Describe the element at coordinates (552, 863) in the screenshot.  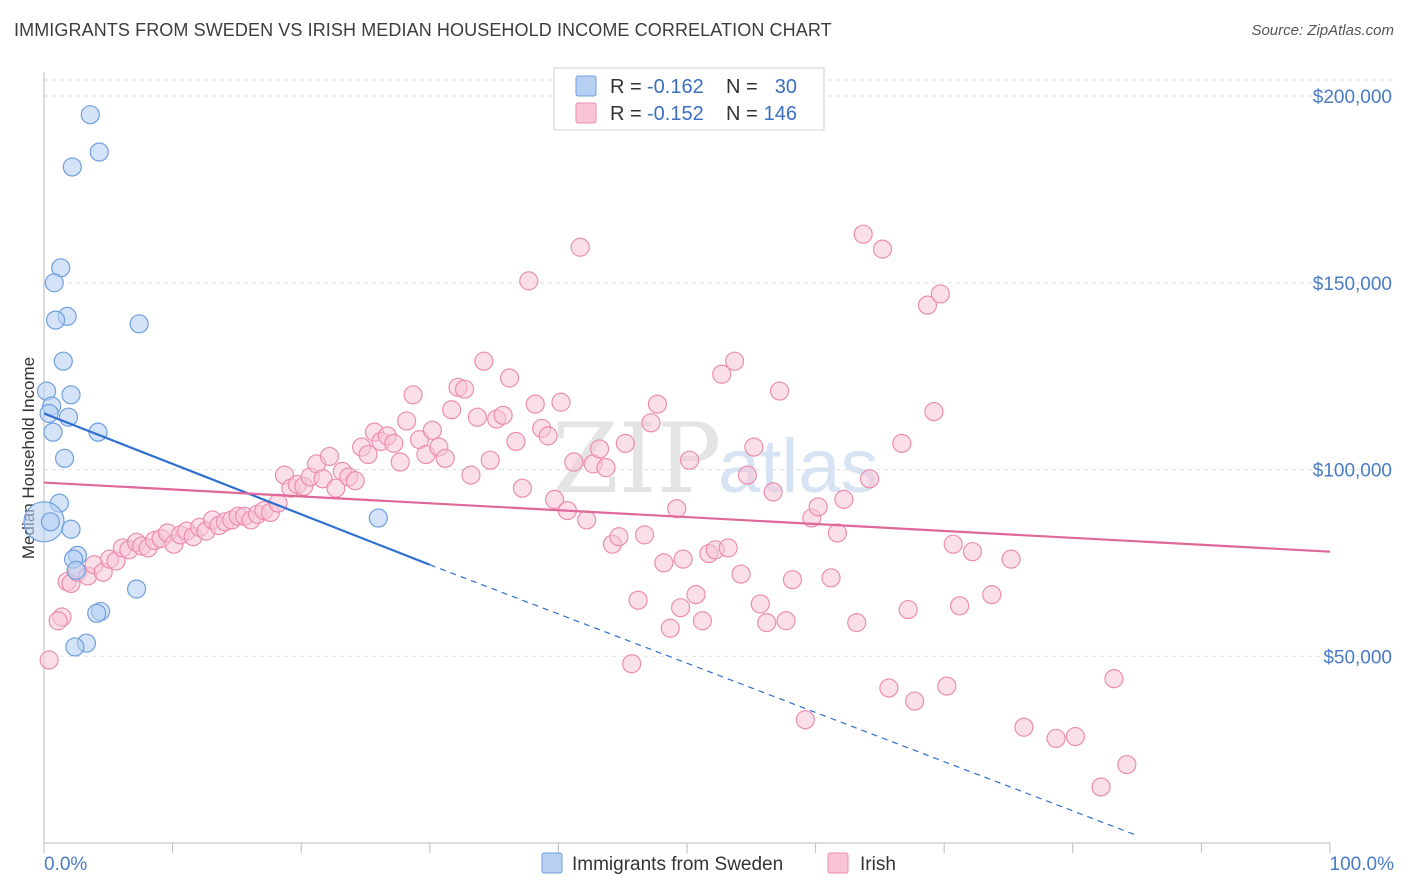
I see `sweden-series-swatch` at that location.